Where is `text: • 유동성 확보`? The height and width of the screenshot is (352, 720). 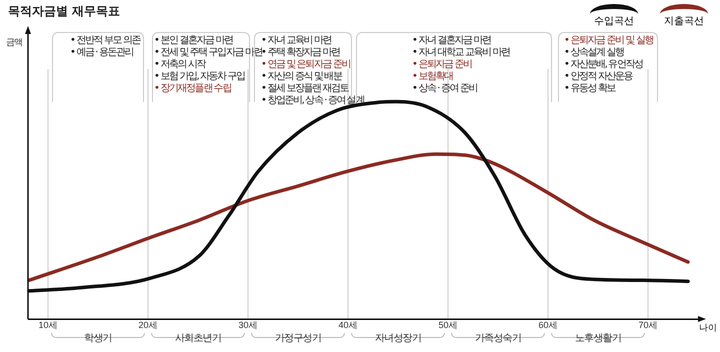 text: • 유동성 확보 is located at coordinates (590, 89).